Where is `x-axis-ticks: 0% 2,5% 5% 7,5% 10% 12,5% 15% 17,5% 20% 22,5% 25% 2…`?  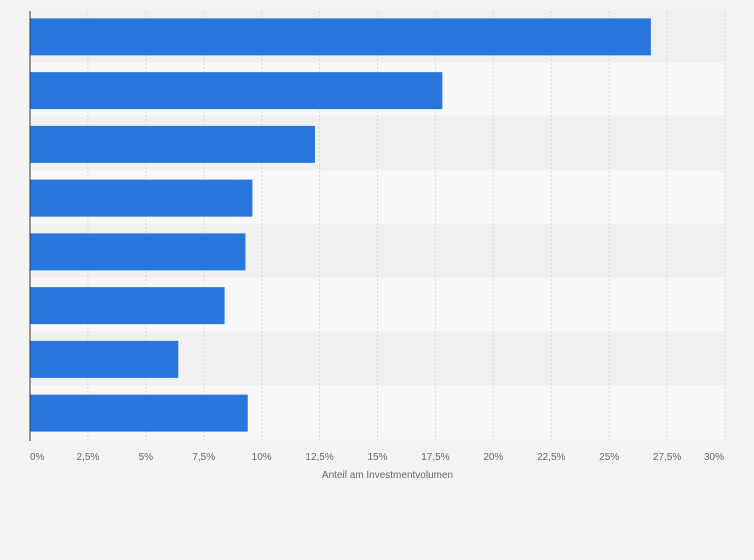
x-axis-ticks: 0% 2,5% 5% 7,5% 10% 12,5% 15% 17,5% 20% 22,5% 25% 2… is located at coordinates (377, 457).